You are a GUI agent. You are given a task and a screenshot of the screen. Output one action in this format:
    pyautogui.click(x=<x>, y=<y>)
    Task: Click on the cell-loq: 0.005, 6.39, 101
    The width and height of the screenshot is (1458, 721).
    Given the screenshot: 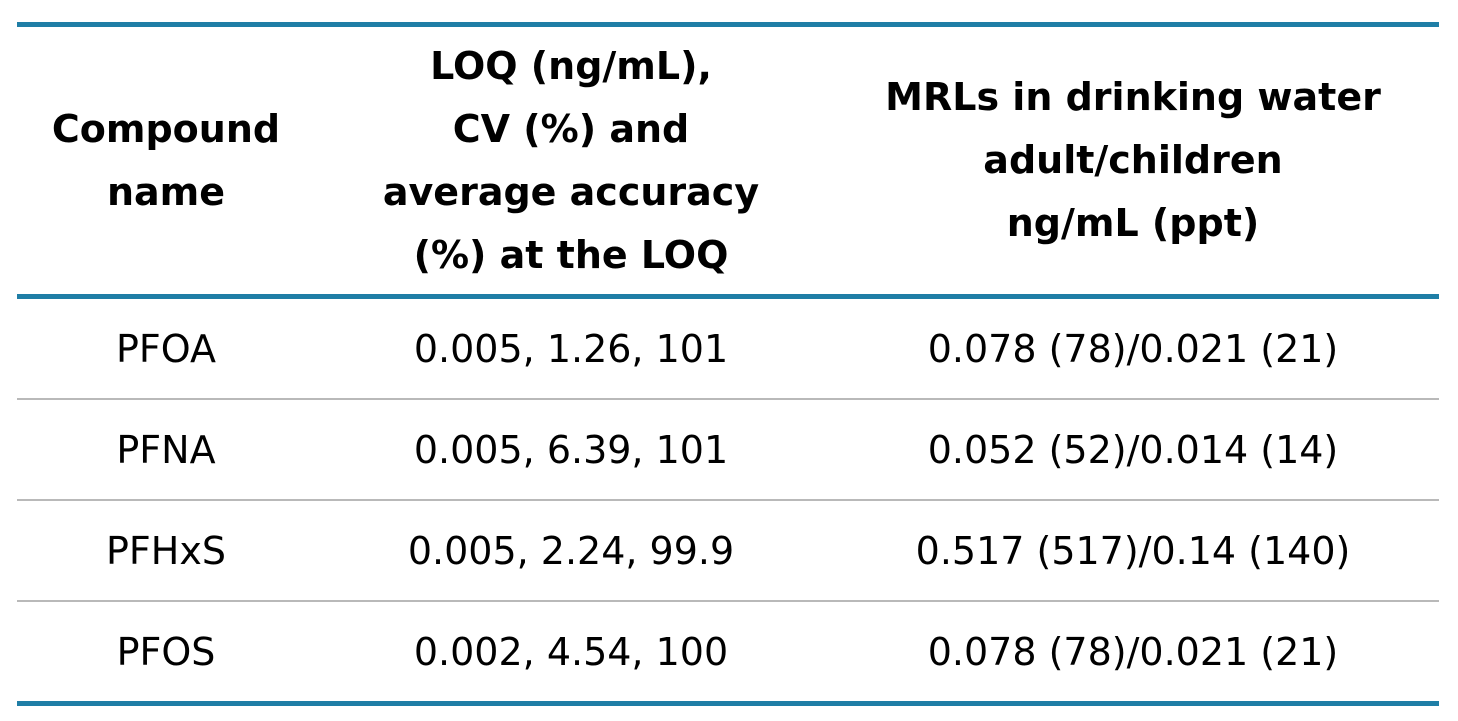 What is the action you would take?
    pyautogui.click(x=571, y=450)
    